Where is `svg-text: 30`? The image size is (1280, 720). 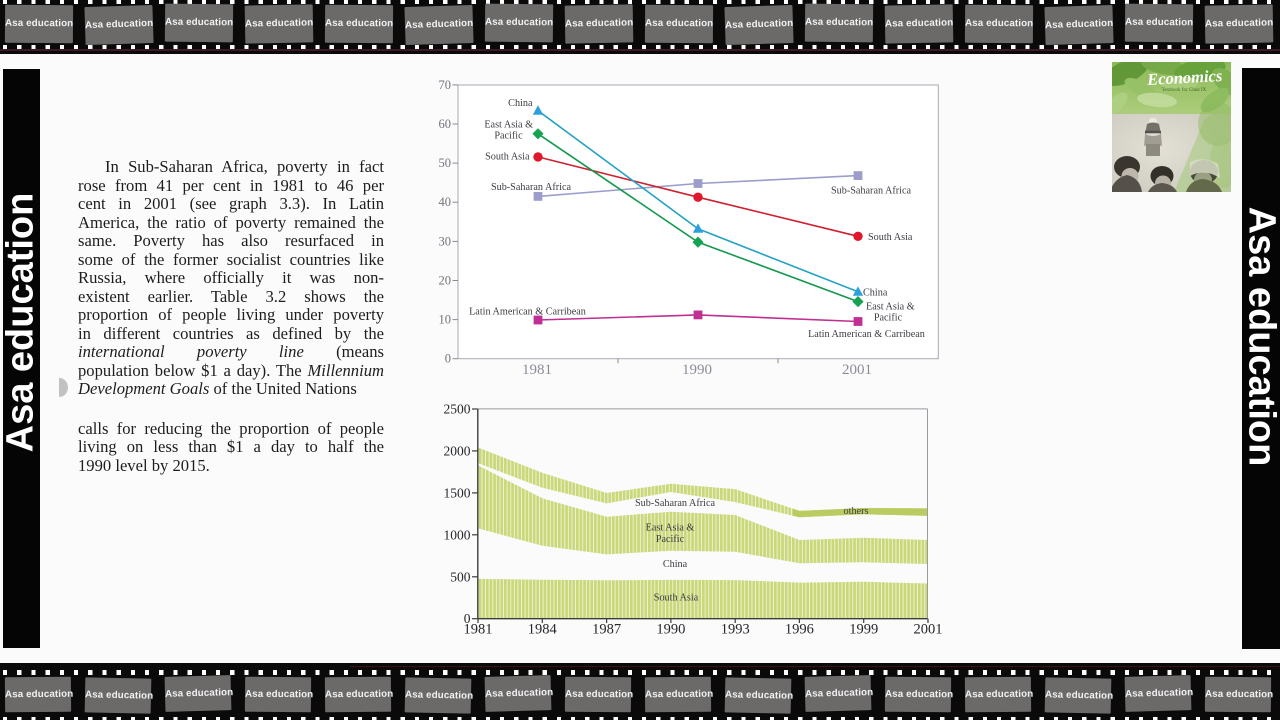 svg-text: 30 is located at coordinates (445, 241).